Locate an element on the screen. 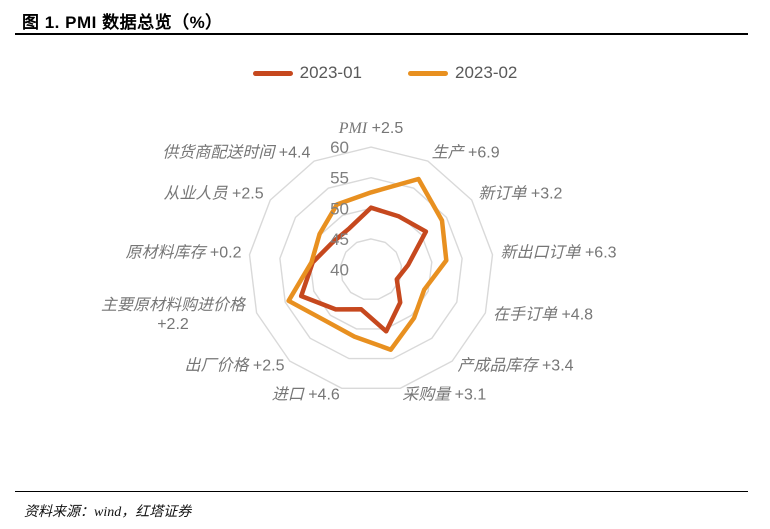 This screenshot has height=529, width=770. radial-tick-40: 40 is located at coordinates (339, 269).